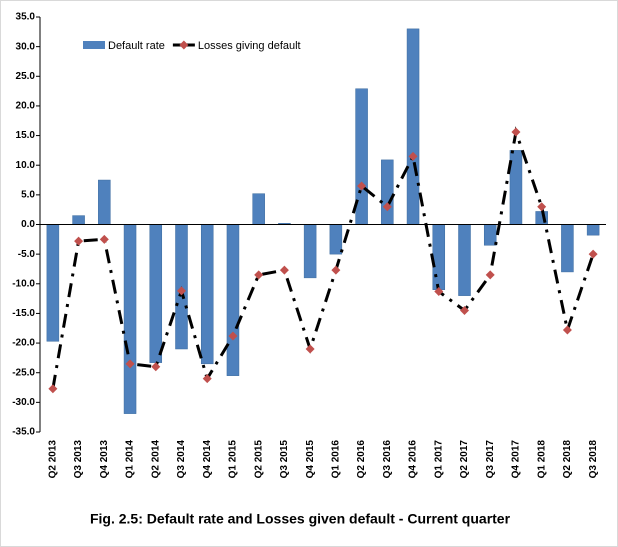  What do you see at coordinates (136, 46) in the screenshot?
I see `legend-label: Default rate` at bounding box center [136, 46].